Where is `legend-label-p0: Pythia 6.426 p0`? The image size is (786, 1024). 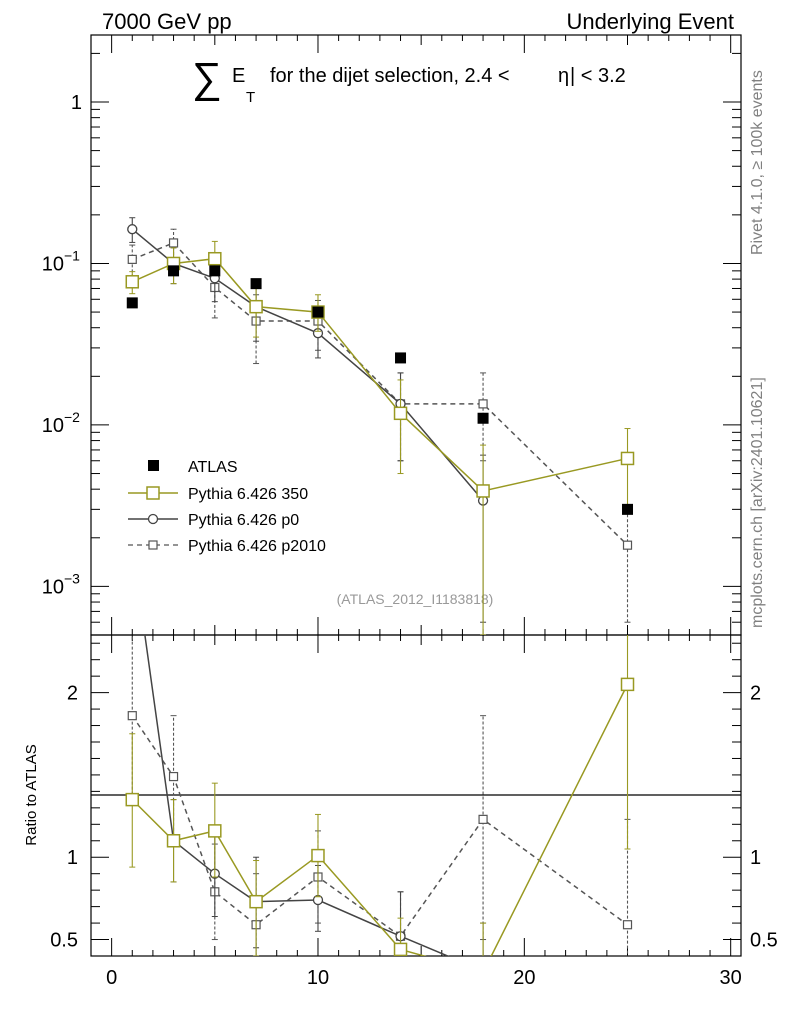 legend-label-p0: Pythia 6.426 p0 is located at coordinates (243, 520).